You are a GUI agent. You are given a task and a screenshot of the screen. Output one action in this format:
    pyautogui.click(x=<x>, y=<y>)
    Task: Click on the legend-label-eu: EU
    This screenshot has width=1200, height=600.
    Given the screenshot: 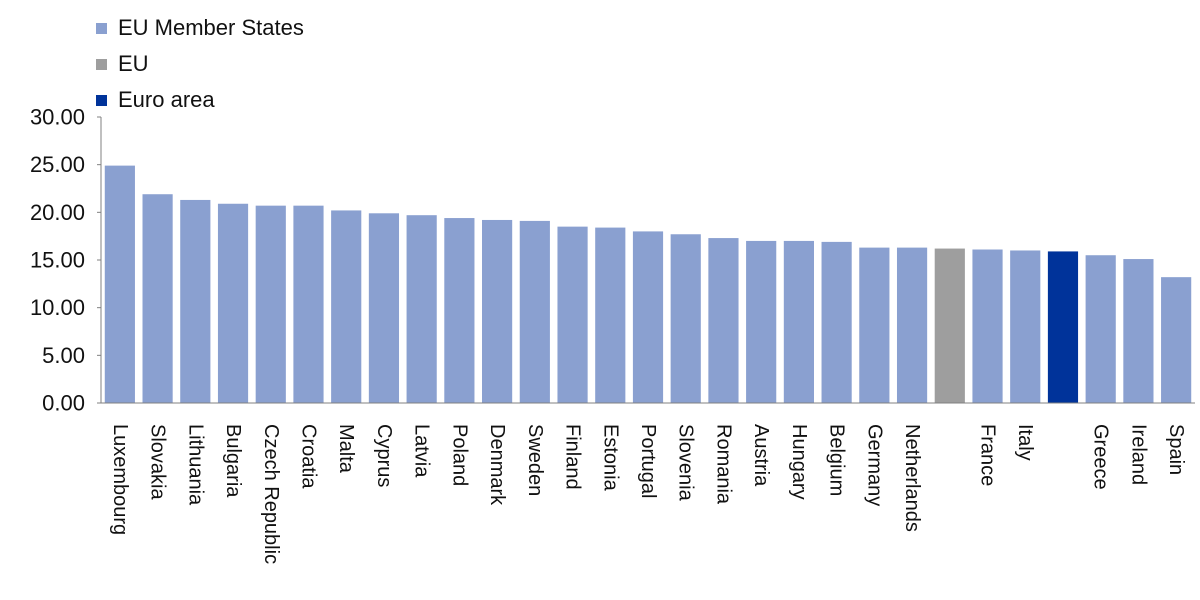 What is the action you would take?
    pyautogui.click(x=133, y=63)
    